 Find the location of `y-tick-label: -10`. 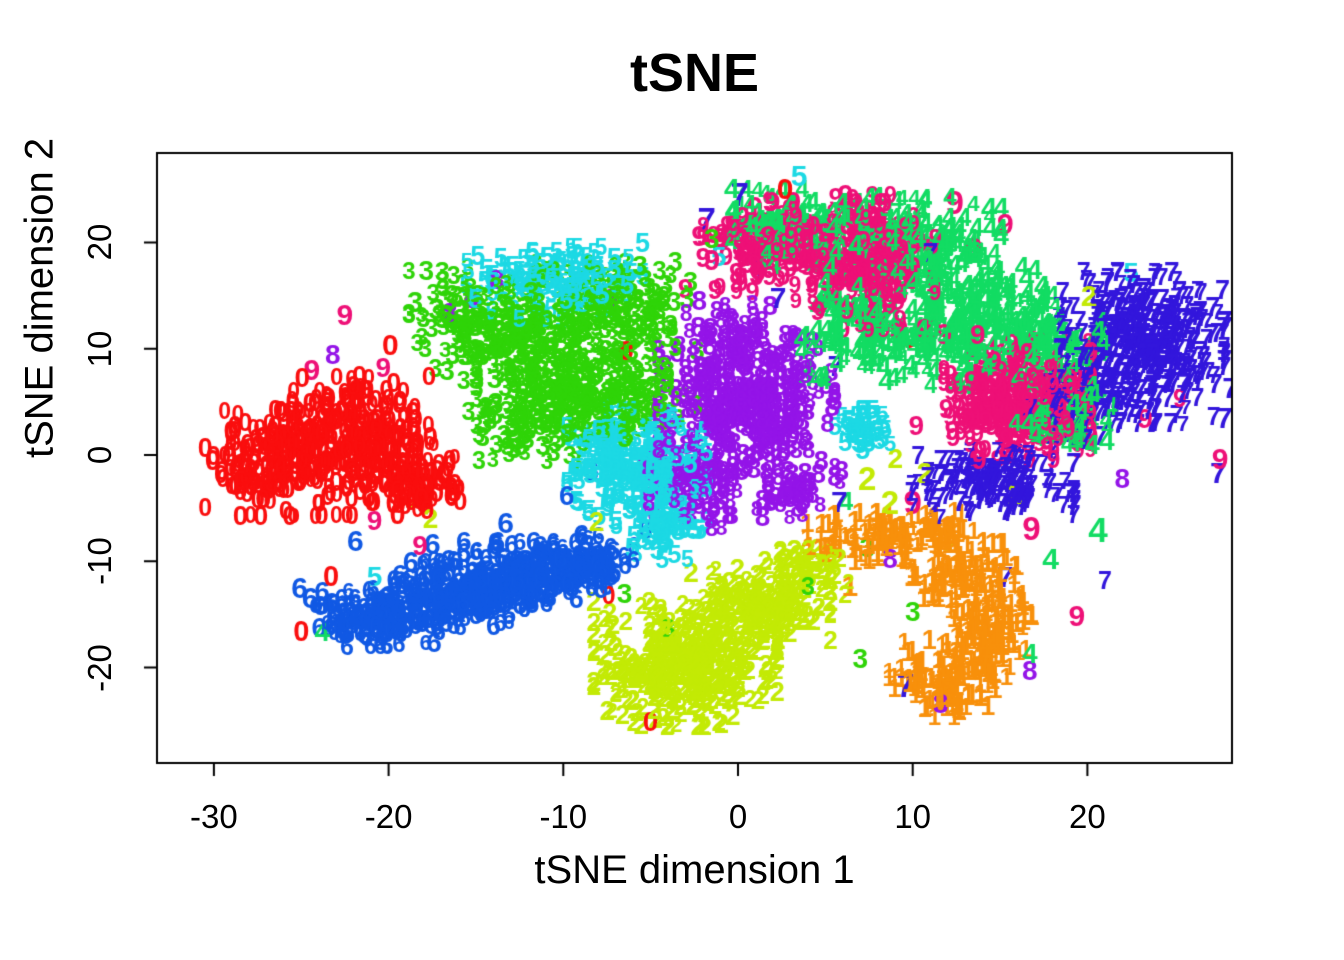

y-tick-label: -10 is located at coordinates (99, 561).